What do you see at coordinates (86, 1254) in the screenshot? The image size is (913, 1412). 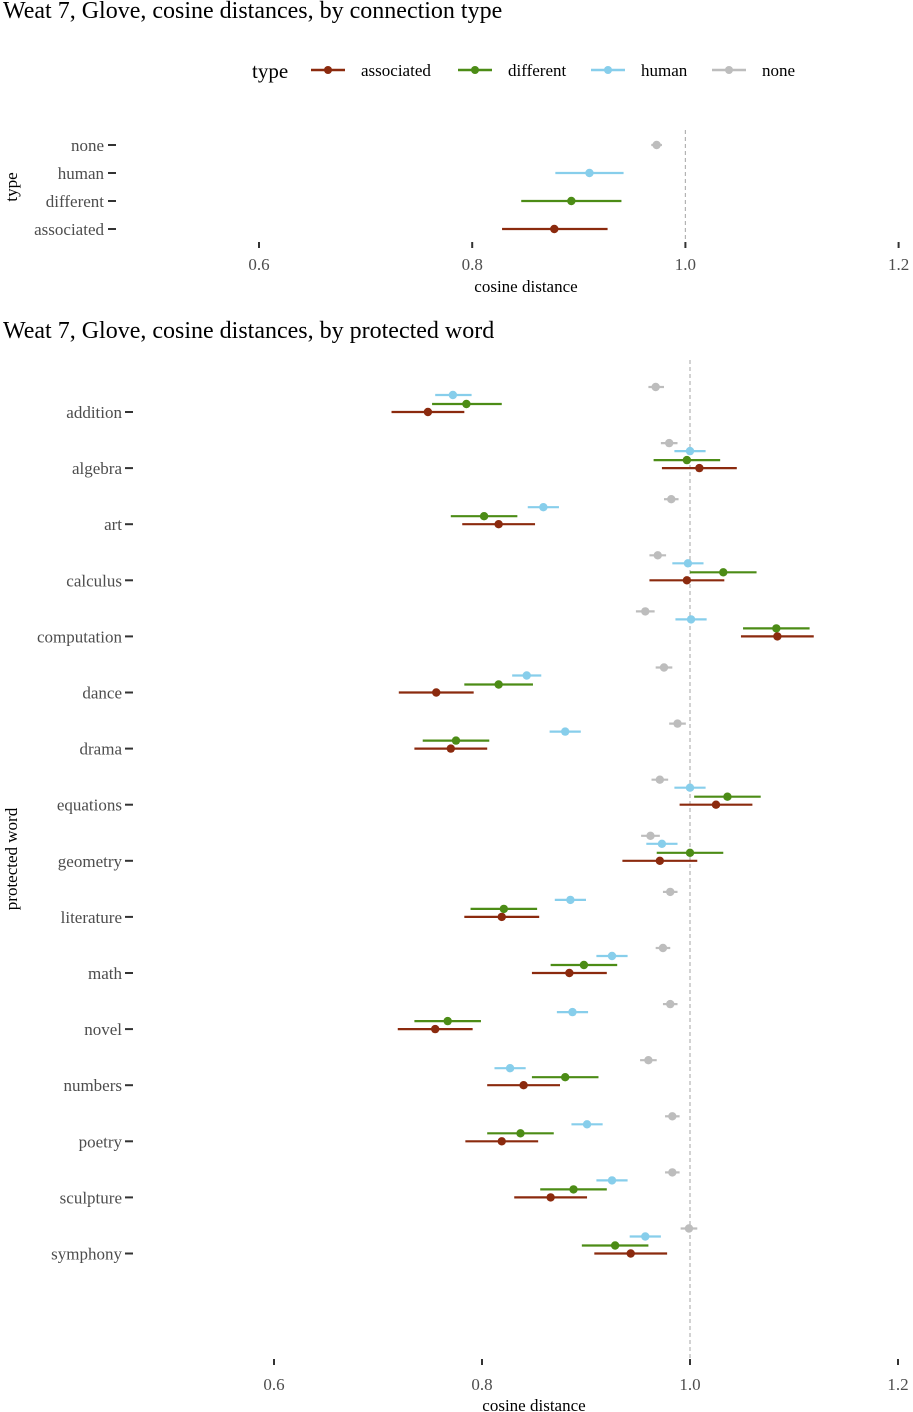 I see `y-tick-label: symphony` at bounding box center [86, 1254].